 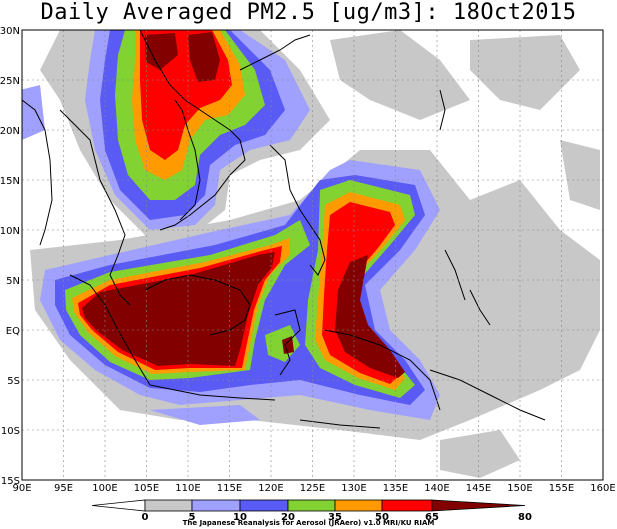 I want to click on lon-tick-label: 110E, so click(x=187, y=488).